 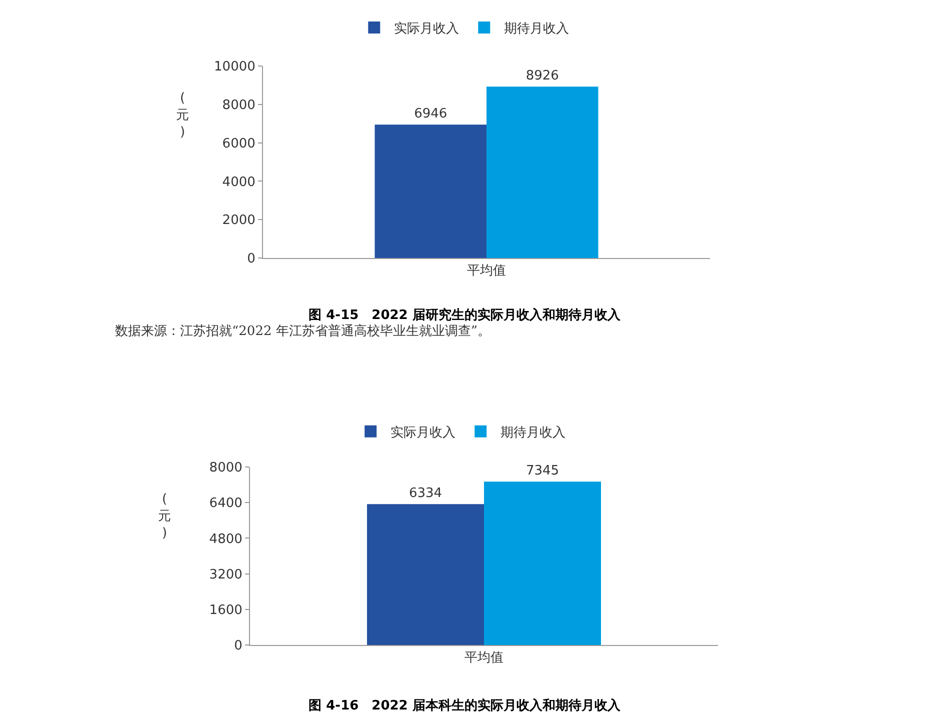 What do you see at coordinates (303, 331) in the screenshot?
I see `source-note: 数据来源：江苏招就“2022 年江苏省普通高校毕业生就业调查”。` at bounding box center [303, 331].